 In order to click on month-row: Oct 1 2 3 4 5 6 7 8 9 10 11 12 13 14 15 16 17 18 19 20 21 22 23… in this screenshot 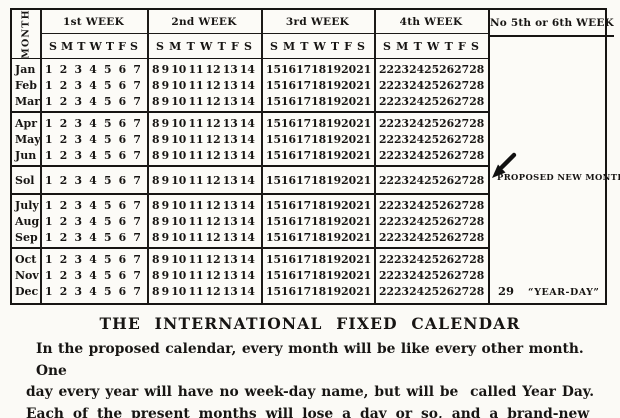, I will do `click(250, 259)`.